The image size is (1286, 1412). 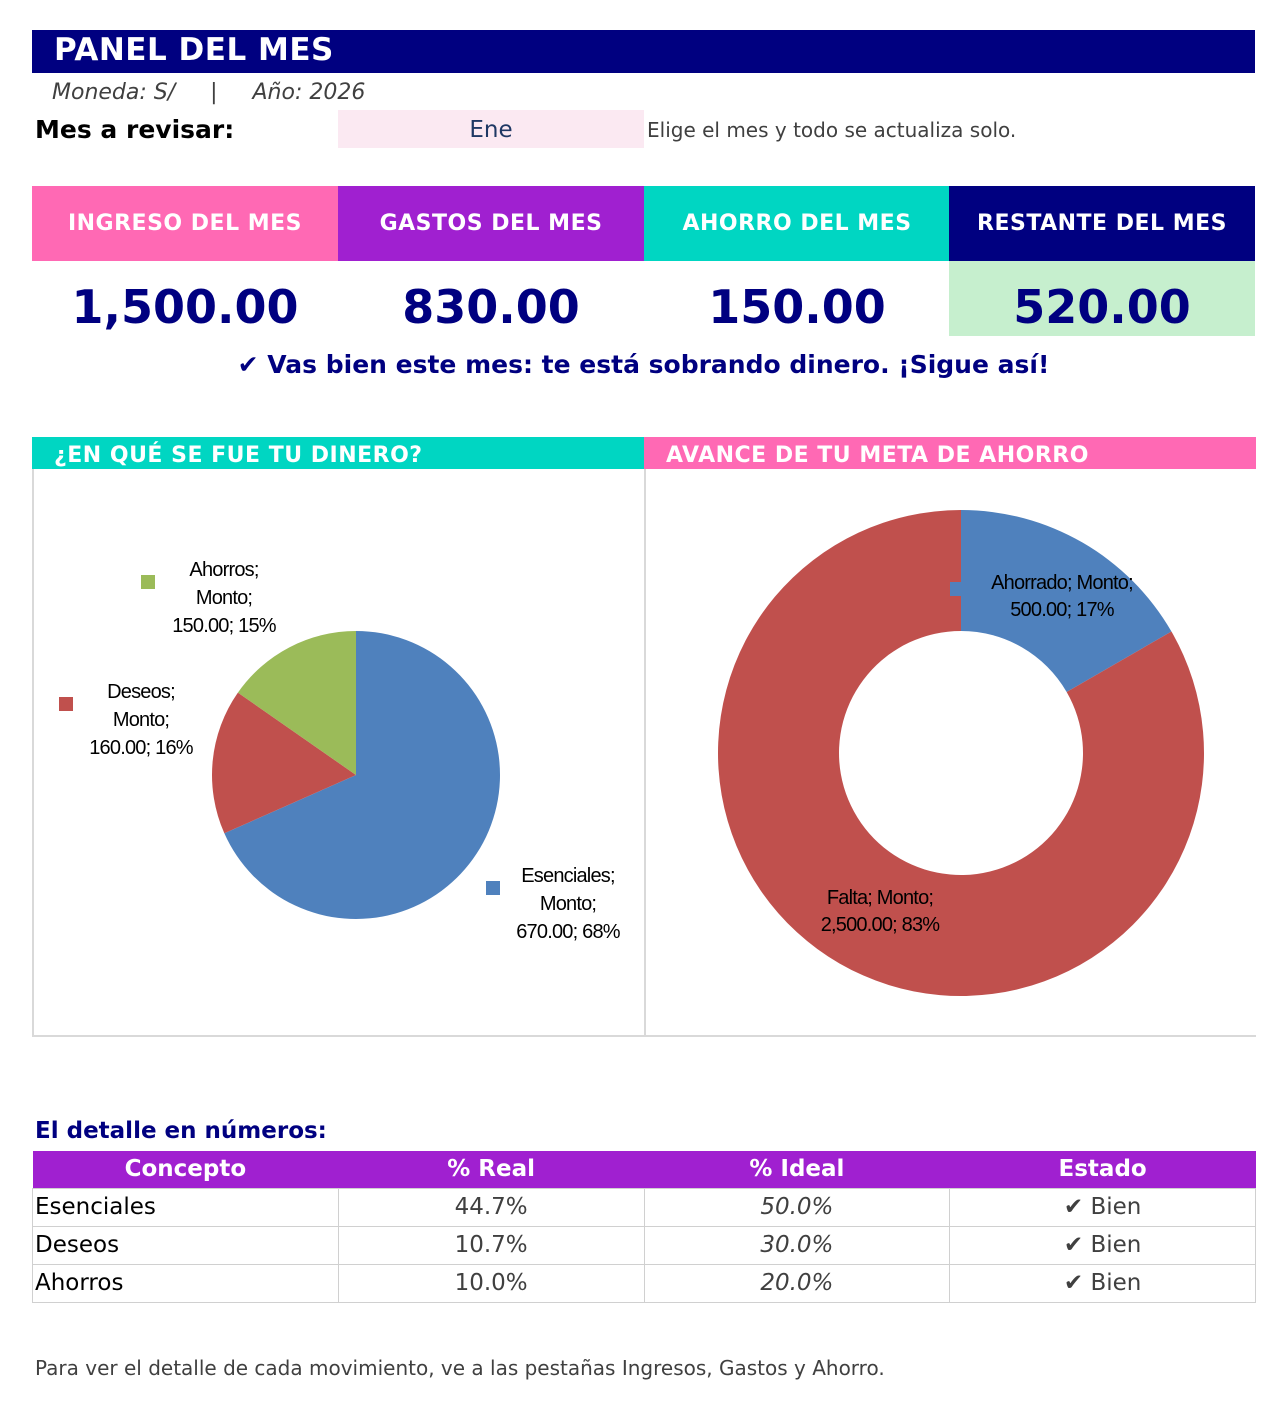 What do you see at coordinates (491, 1245) in the screenshot?
I see `row-real: 10.7%` at bounding box center [491, 1245].